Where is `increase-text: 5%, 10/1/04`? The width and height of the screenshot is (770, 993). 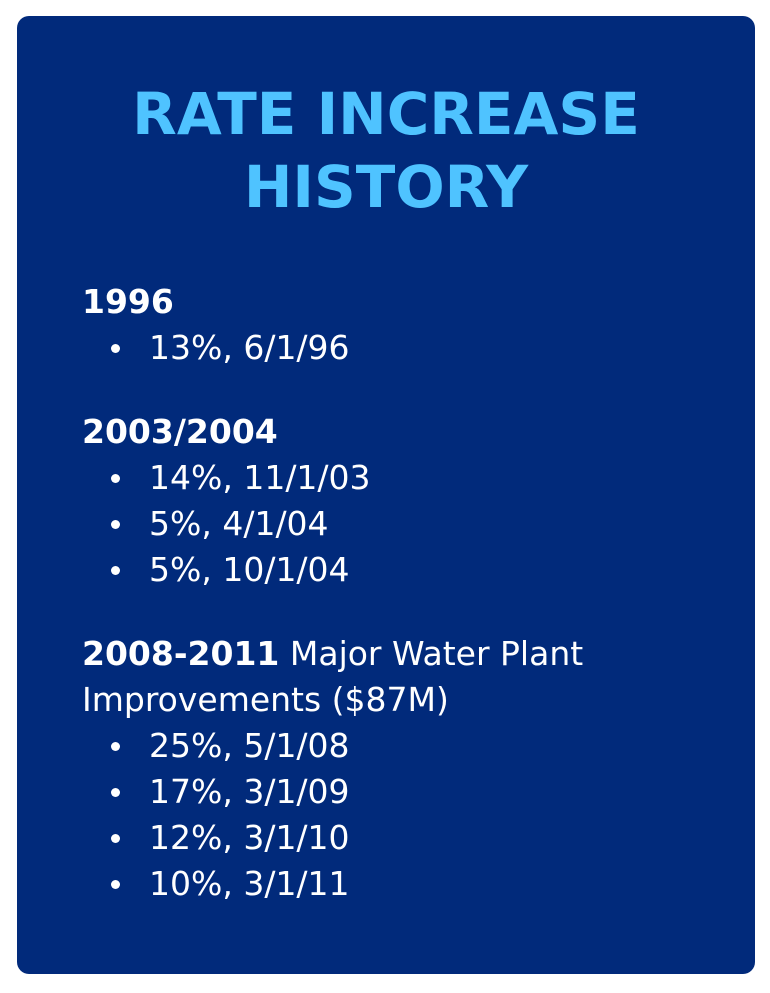 increase-text: 5%, 10/1/04 is located at coordinates (249, 569).